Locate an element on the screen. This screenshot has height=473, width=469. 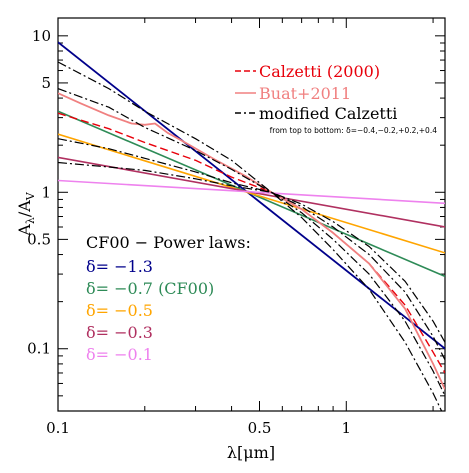
x-axis-title: λ[μm] is located at coordinates (251, 452).